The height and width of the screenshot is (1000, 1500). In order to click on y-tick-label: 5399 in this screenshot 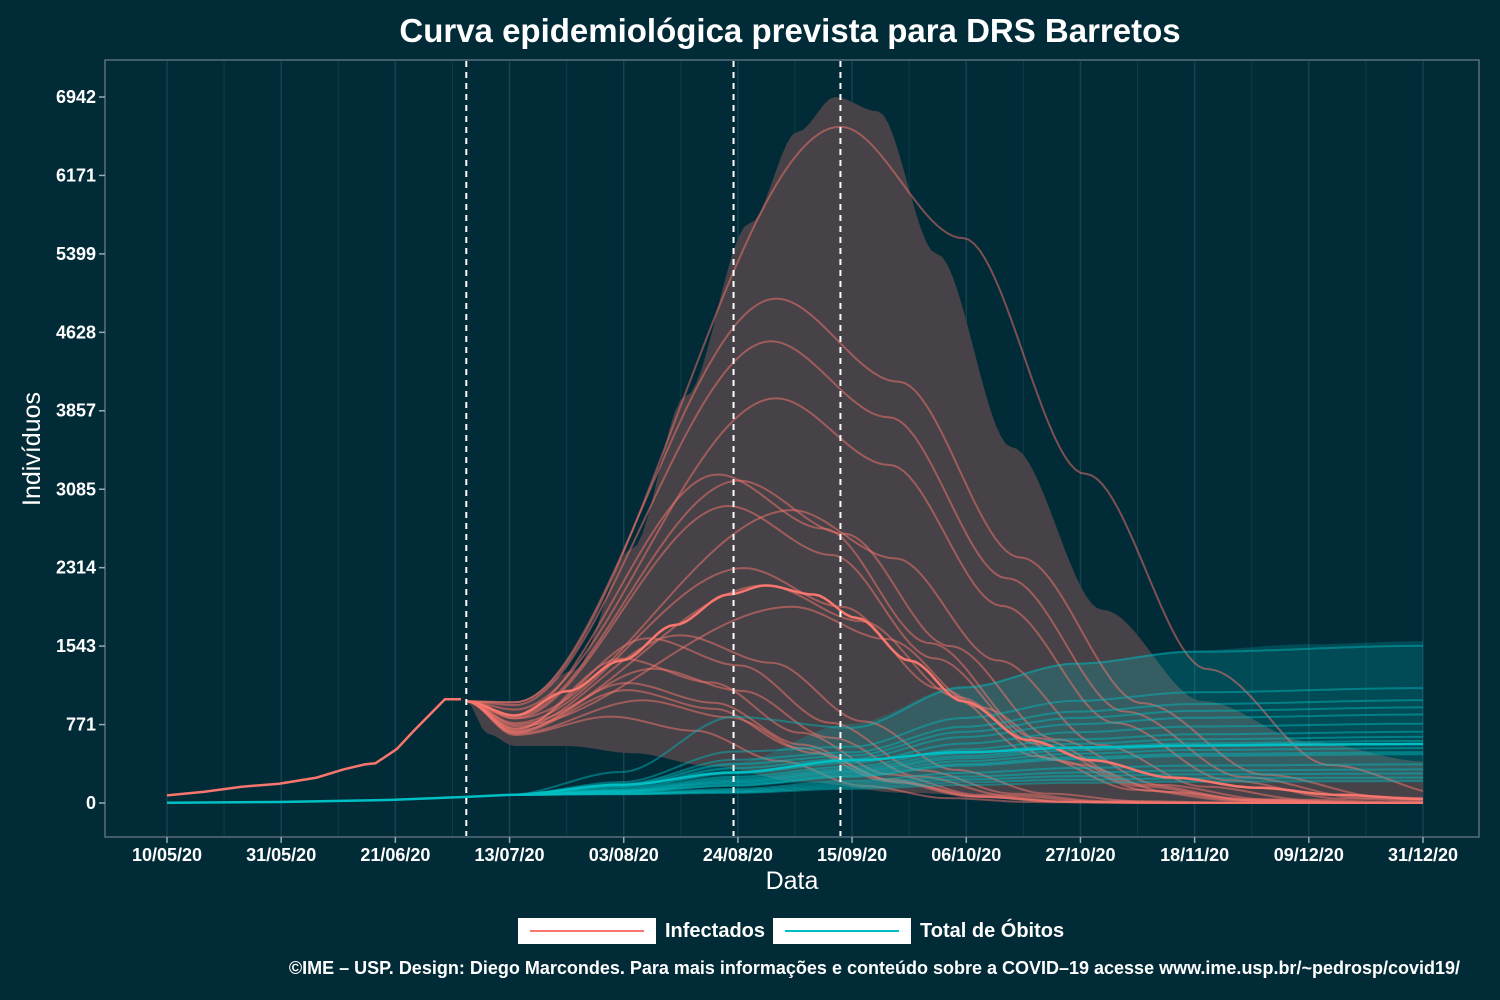, I will do `click(76, 254)`.